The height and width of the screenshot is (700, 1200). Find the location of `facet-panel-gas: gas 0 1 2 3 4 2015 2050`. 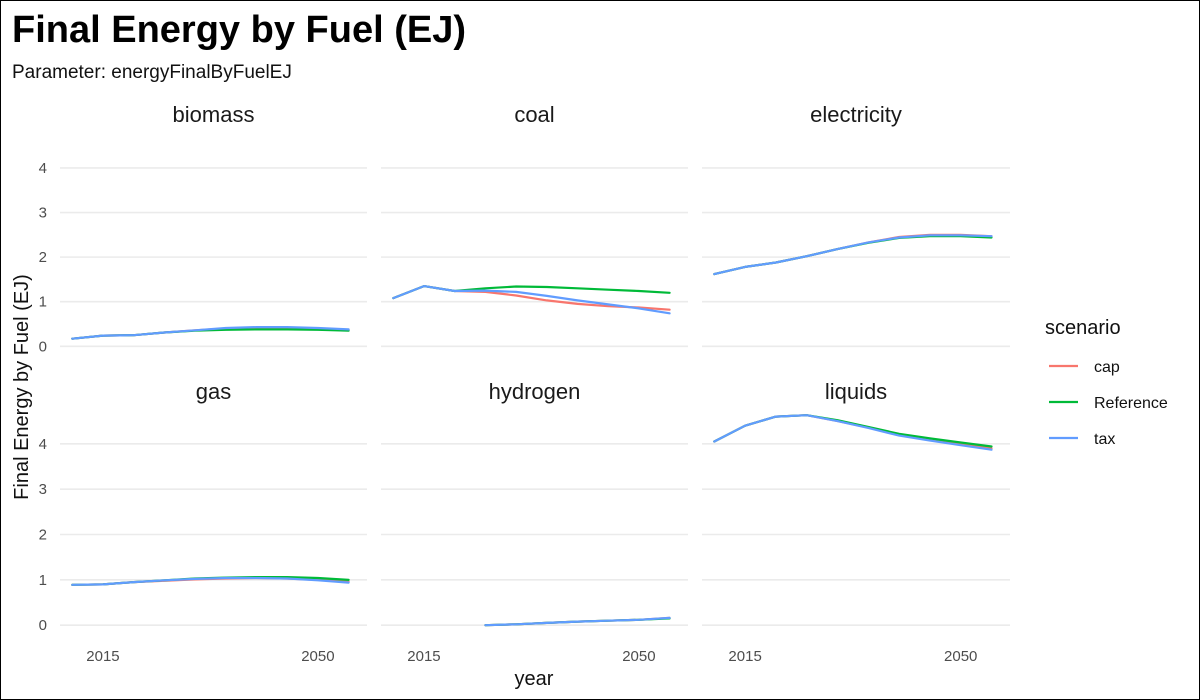

facet-panel-gas: gas 0 1 2 3 4 2015 2050 is located at coordinates (203, 522).